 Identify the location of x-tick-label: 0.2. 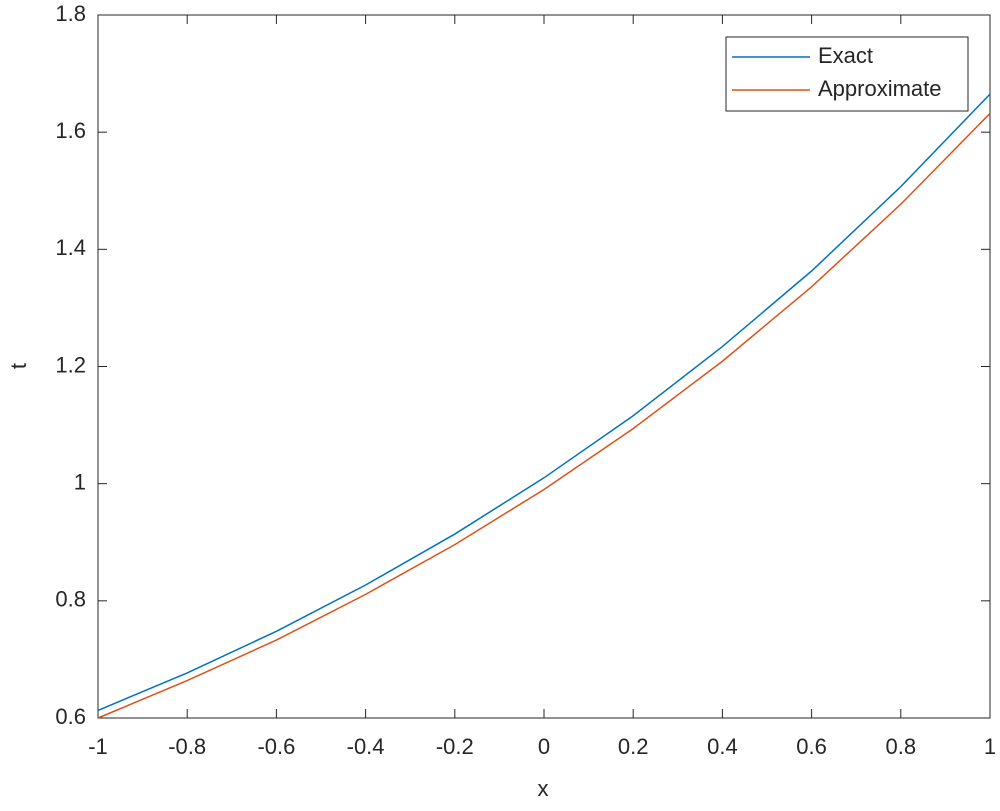
(633, 746).